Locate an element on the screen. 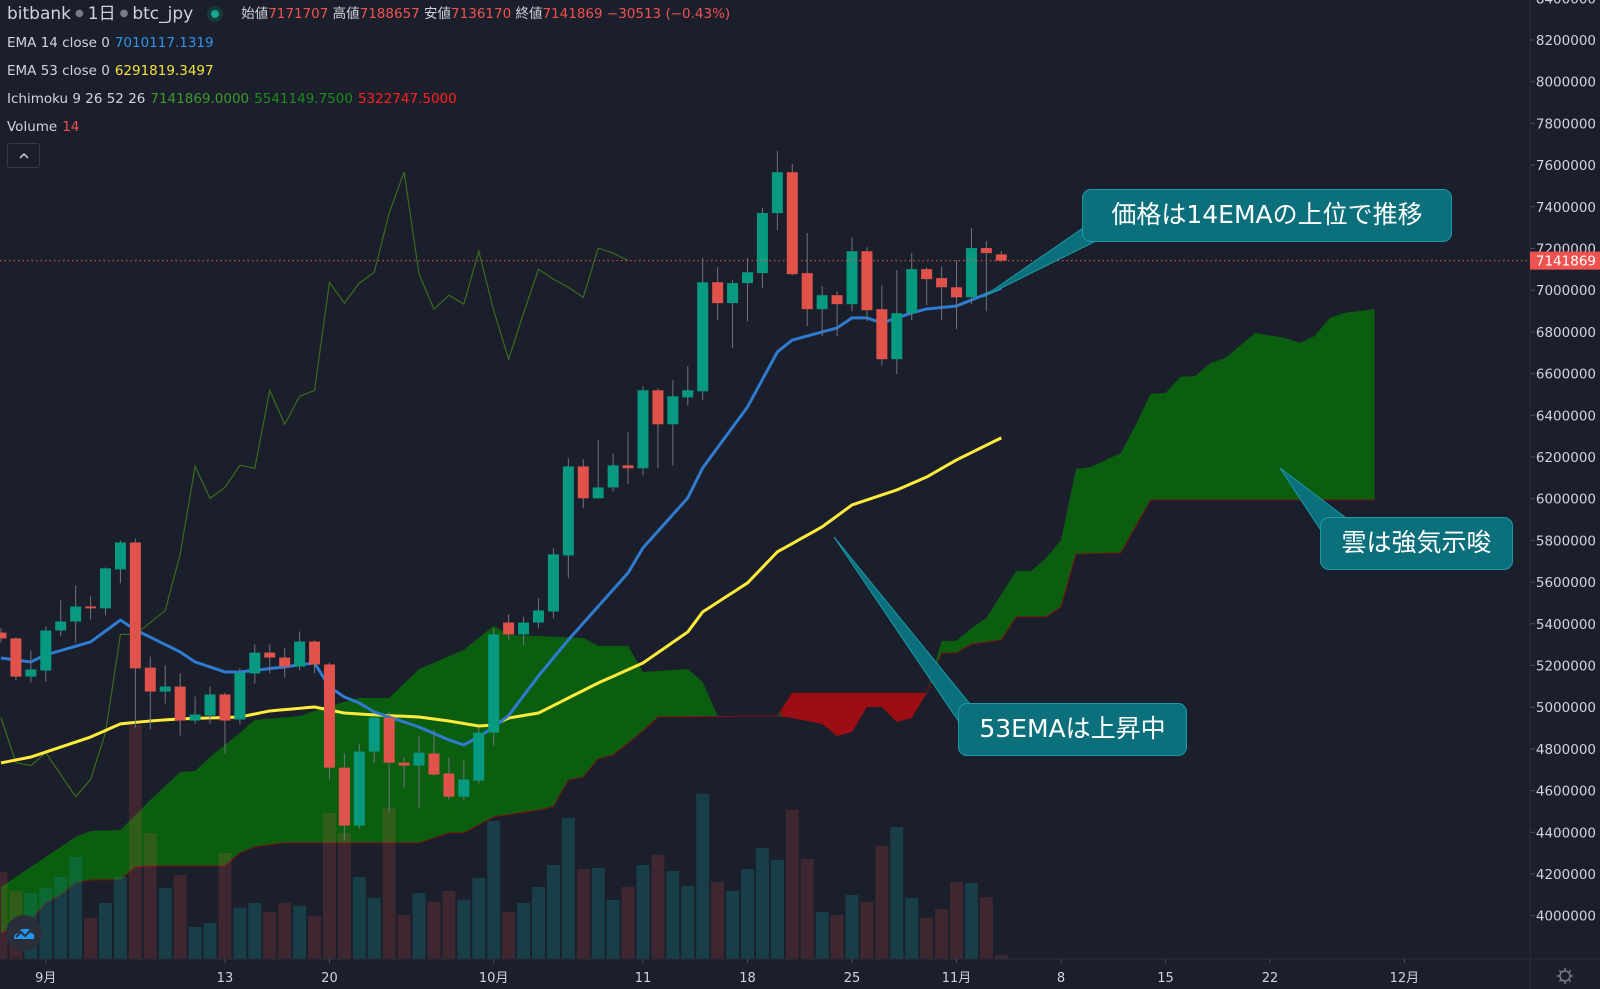 This screenshot has width=1600, height=989. y-tick-label: 4000000 is located at coordinates (1566, 917).